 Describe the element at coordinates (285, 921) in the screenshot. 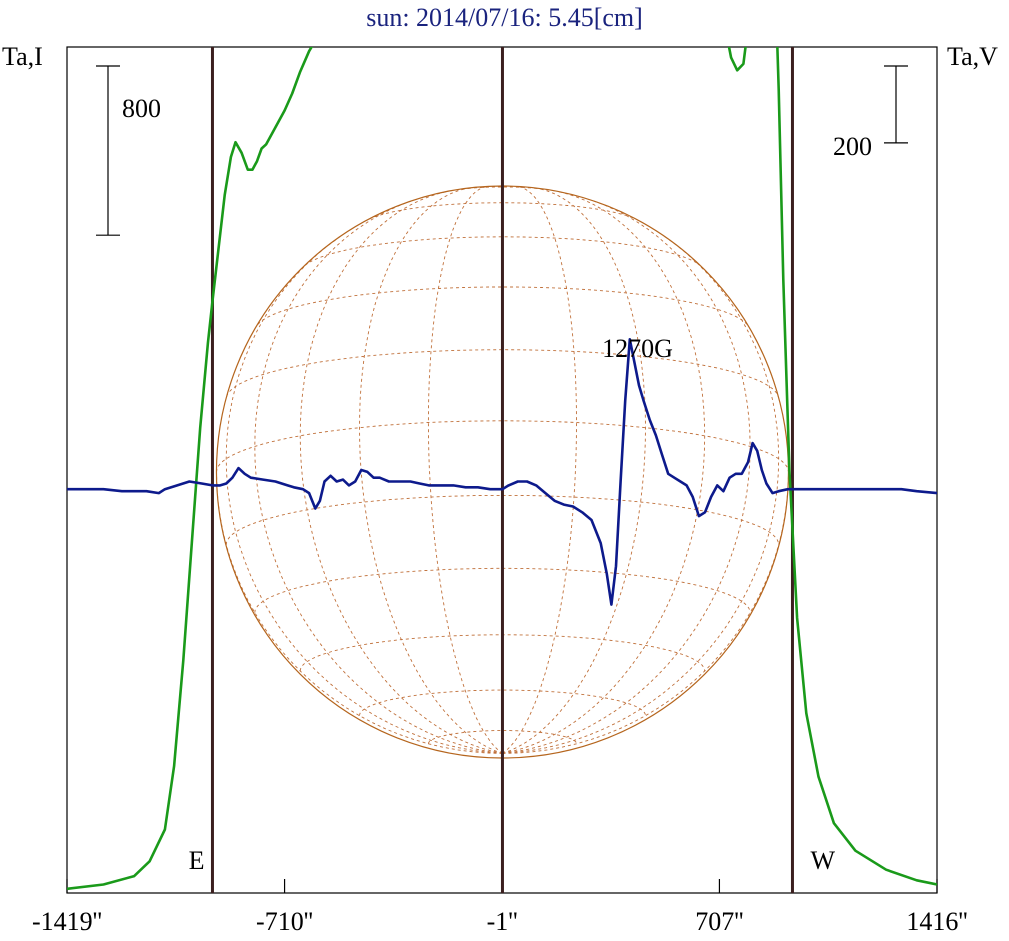

I see `x-tick-label: -710''` at that location.